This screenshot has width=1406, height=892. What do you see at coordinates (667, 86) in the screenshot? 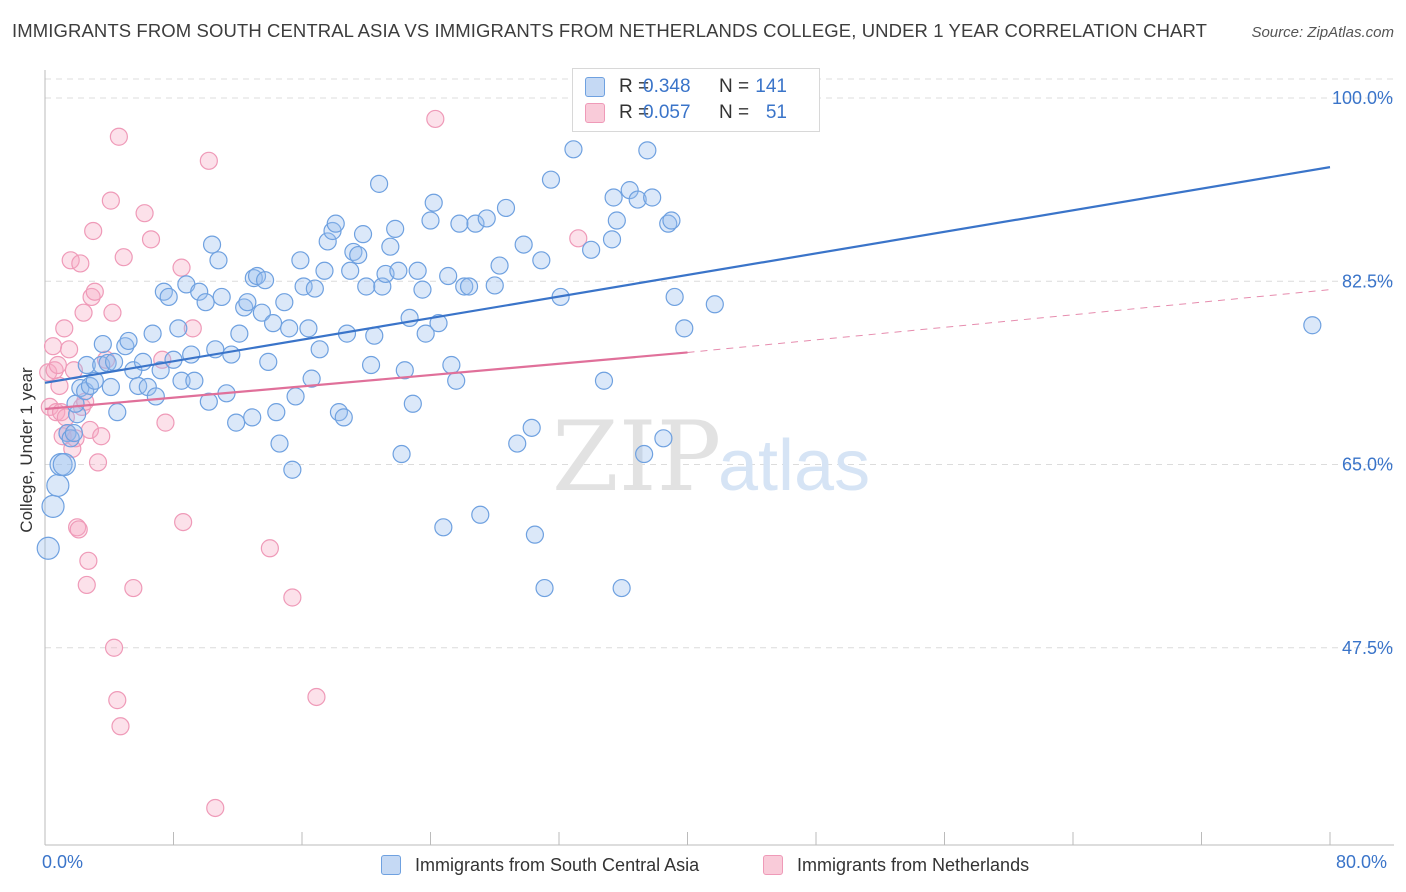
I see `legend-r-value: 0.348` at bounding box center [667, 86].